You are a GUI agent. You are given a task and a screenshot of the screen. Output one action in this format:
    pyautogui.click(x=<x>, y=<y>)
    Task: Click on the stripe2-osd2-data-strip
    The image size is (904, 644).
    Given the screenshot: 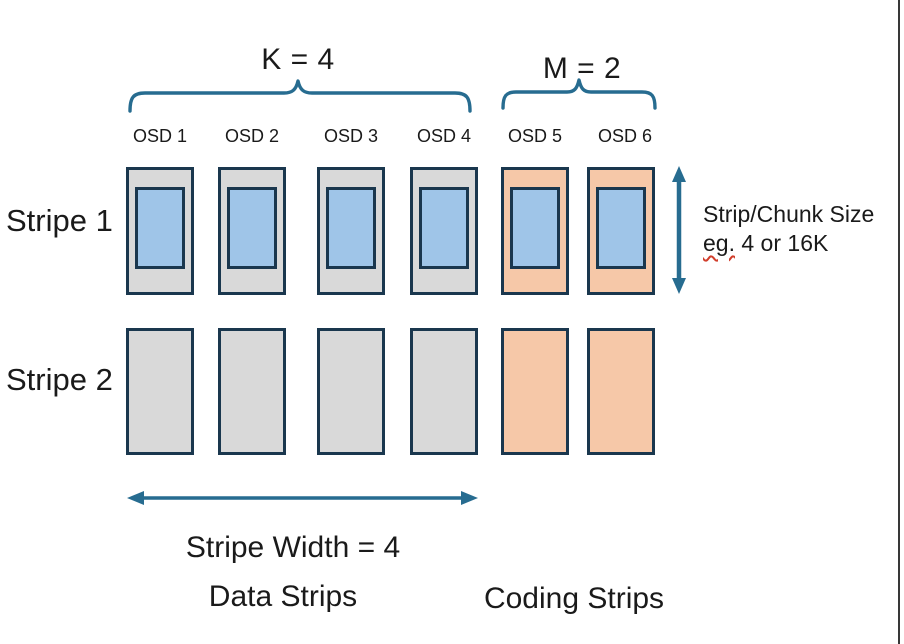 What is the action you would take?
    pyautogui.click(x=252, y=391)
    